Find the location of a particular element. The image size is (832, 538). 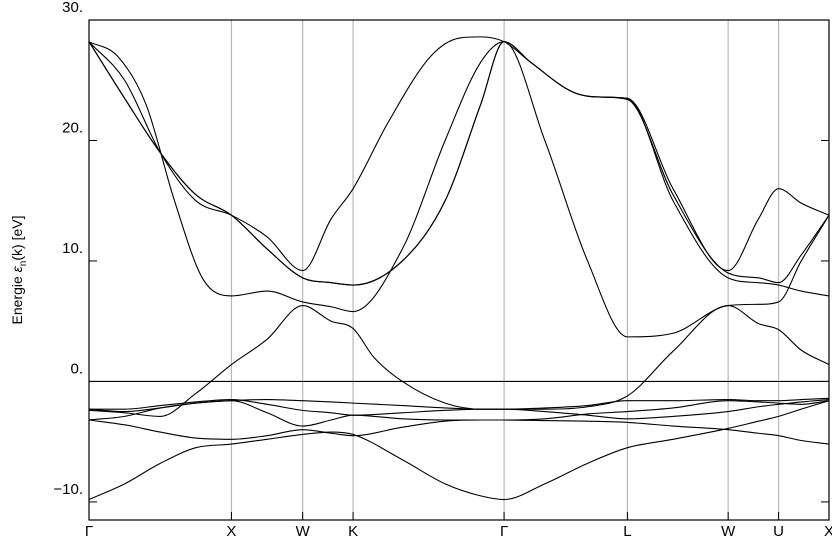

x-tick-label-5: L is located at coordinates (627, 530).